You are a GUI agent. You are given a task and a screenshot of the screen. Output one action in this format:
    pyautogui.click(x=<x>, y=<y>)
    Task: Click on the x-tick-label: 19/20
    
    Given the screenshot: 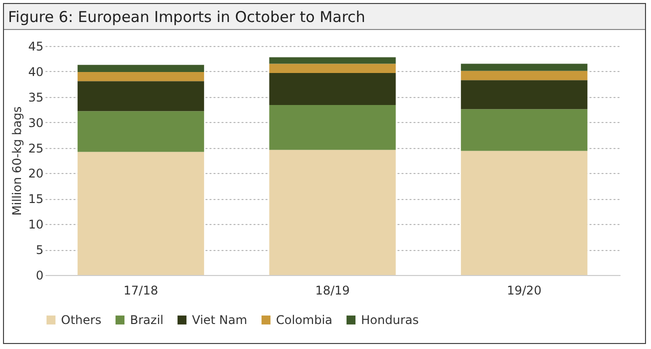 What is the action you would take?
    pyautogui.click(x=524, y=291)
    